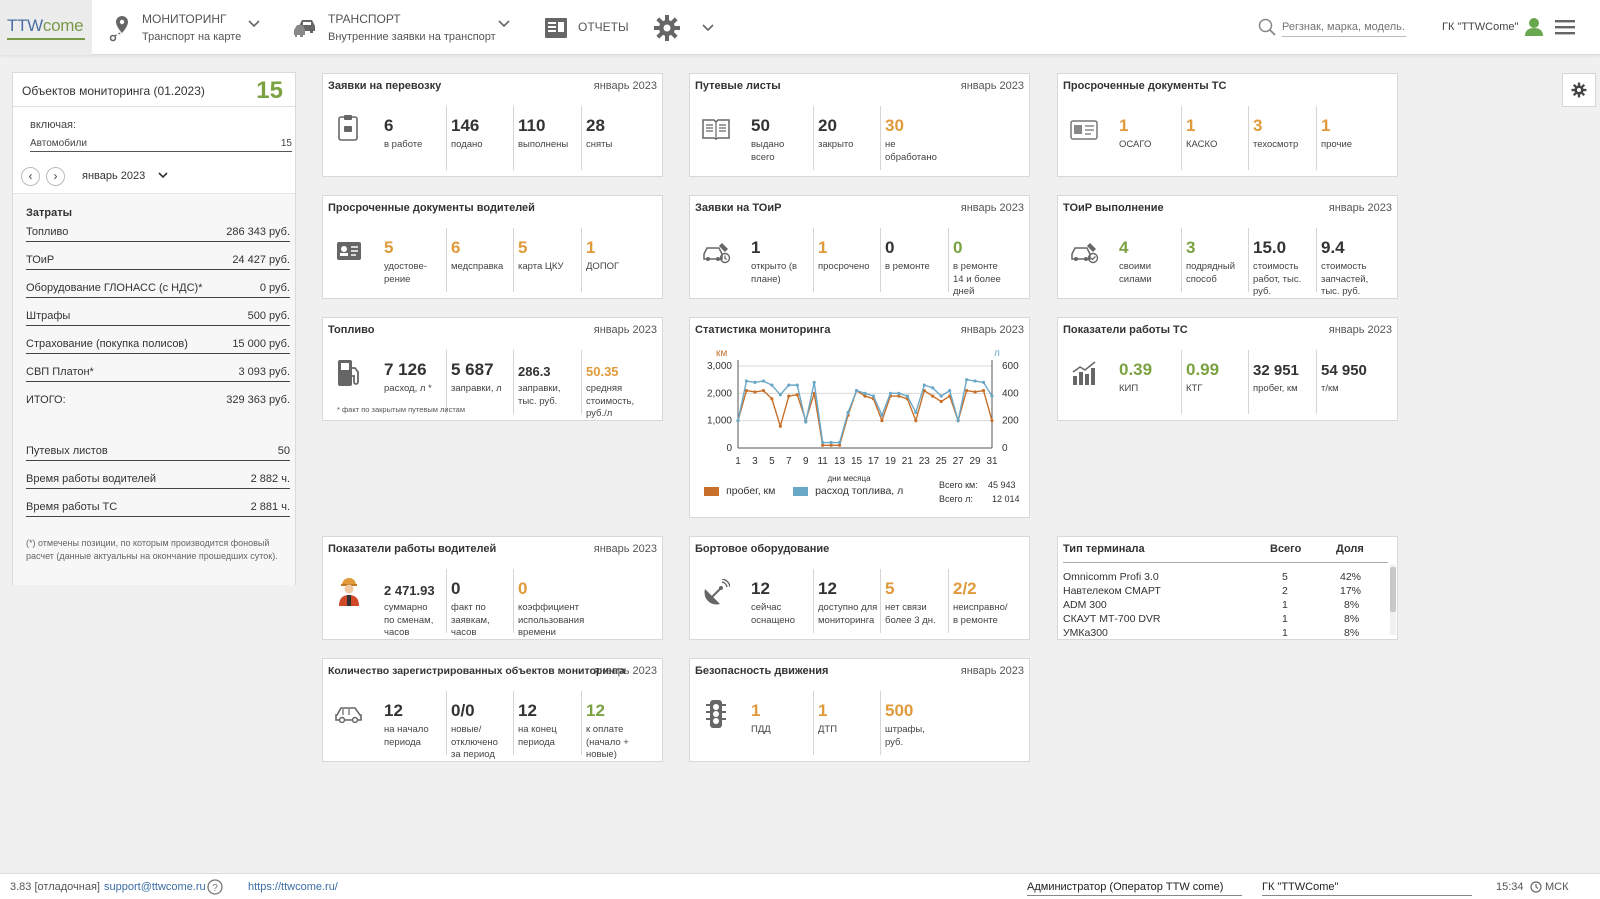 The height and width of the screenshot is (899, 1600). What do you see at coordinates (1579, 90) in the screenshot?
I see `dashboard-settings-button` at bounding box center [1579, 90].